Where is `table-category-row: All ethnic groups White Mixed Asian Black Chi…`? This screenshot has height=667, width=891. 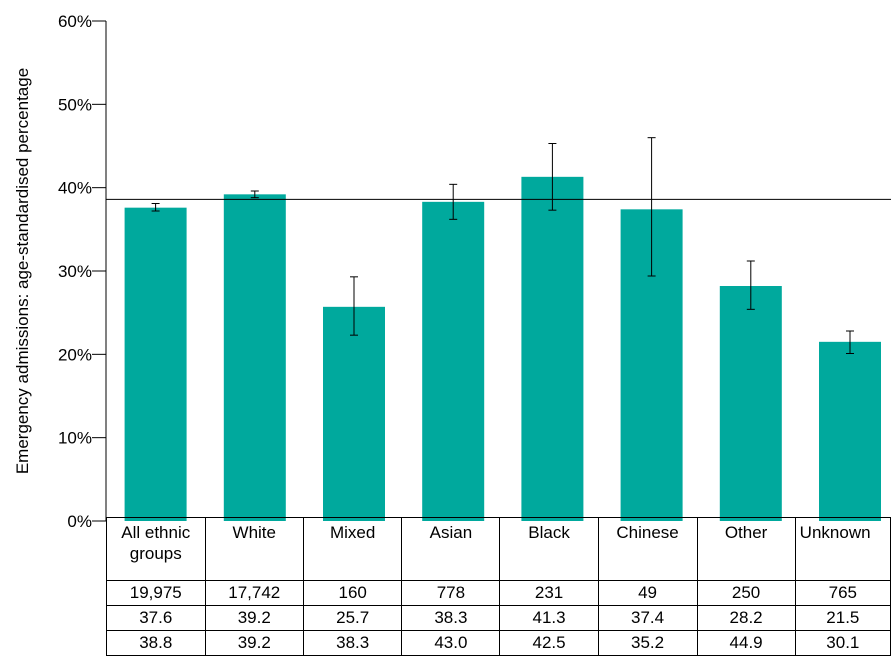 table-category-row: All ethnic groups White Mixed Asian Black Chi… is located at coordinates (498, 549).